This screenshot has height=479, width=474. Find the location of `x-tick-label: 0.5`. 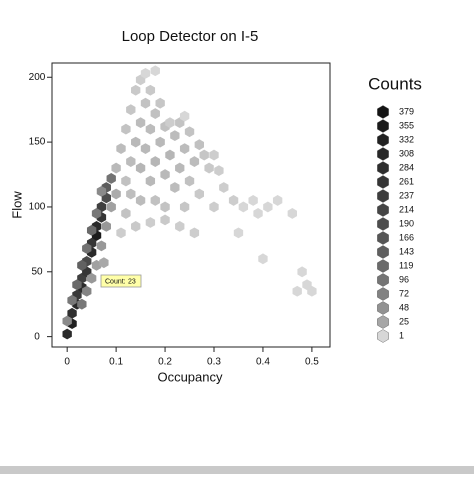

x-tick-label: 0.5 is located at coordinates (312, 362).